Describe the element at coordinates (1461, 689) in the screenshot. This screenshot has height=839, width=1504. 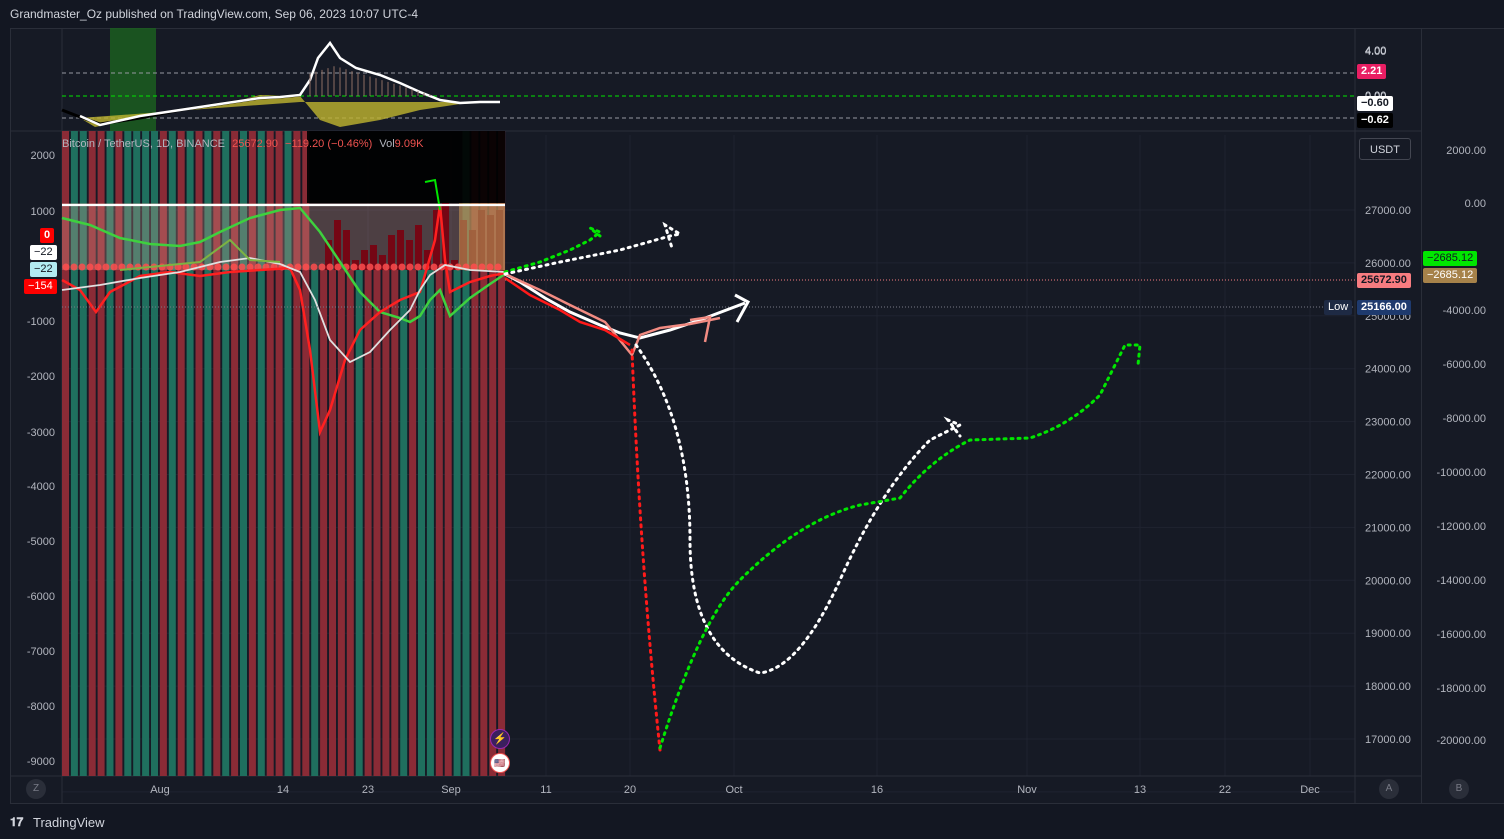
I see `right-axis-tick: -18000.00` at that location.